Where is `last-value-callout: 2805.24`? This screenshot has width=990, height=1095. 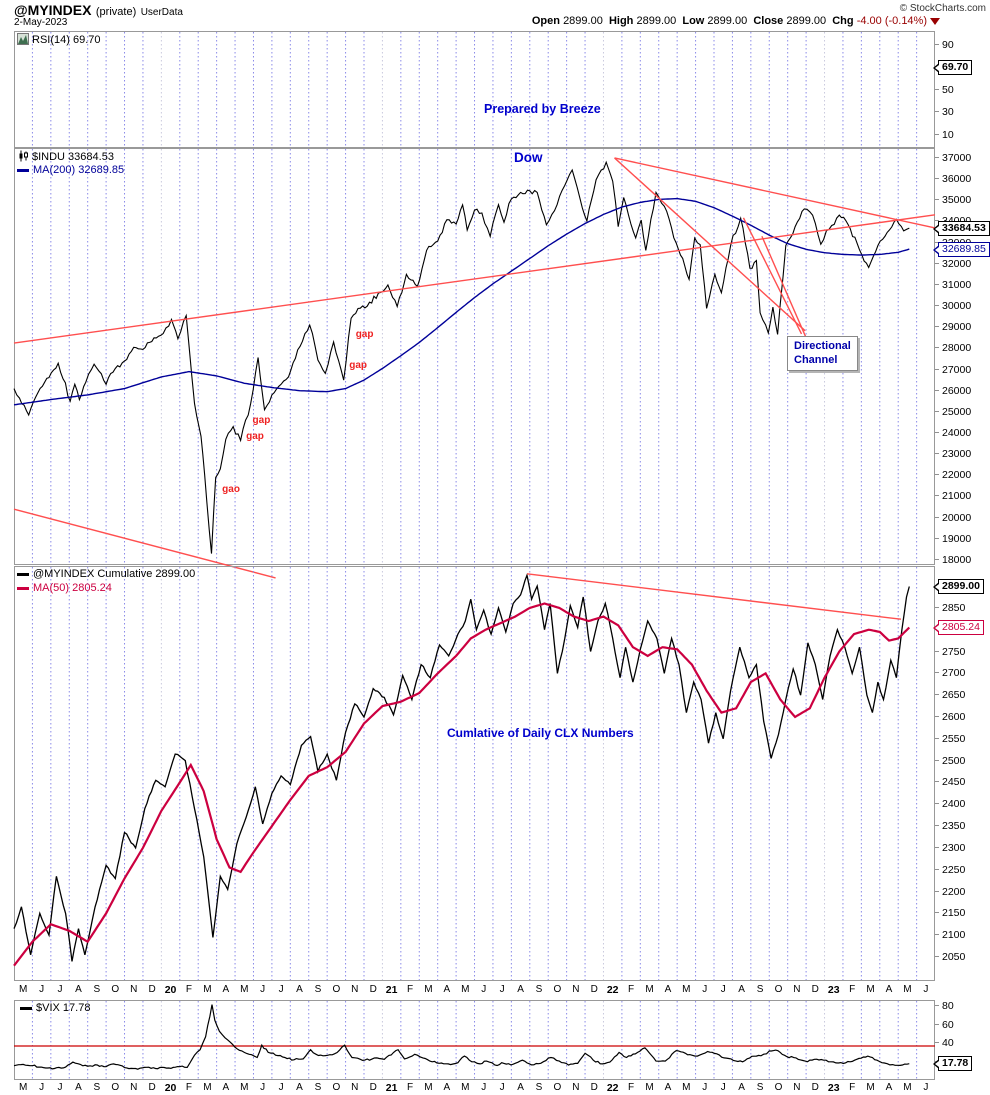 last-value-callout: 2805.24 is located at coordinates (958, 627).